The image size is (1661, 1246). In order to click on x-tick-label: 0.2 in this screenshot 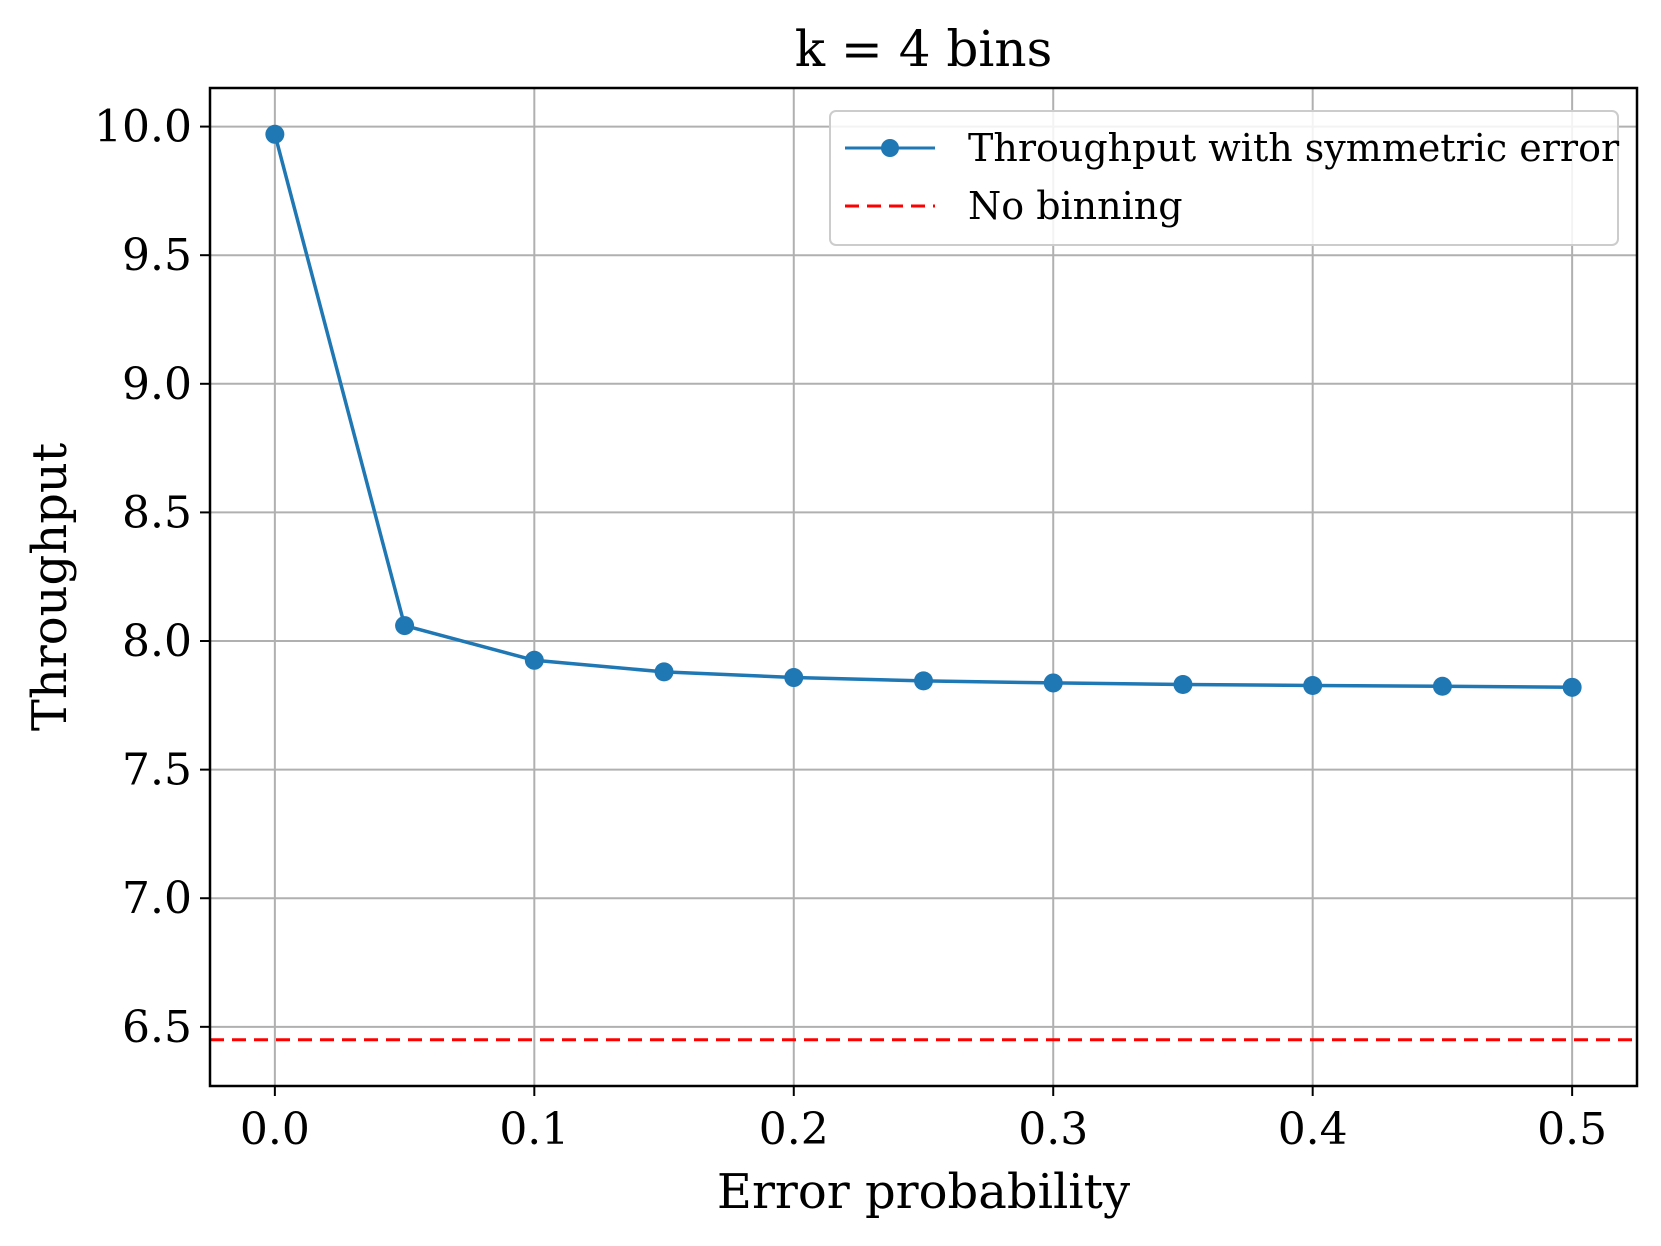, I will do `click(794, 1129)`.